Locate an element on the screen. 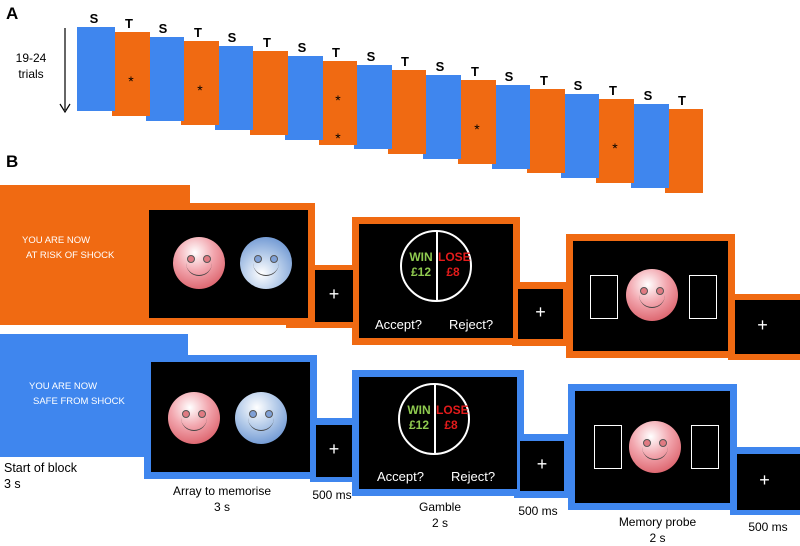  safe-cue-line2: SAFE FROM SHOCK is located at coordinates (79, 401).